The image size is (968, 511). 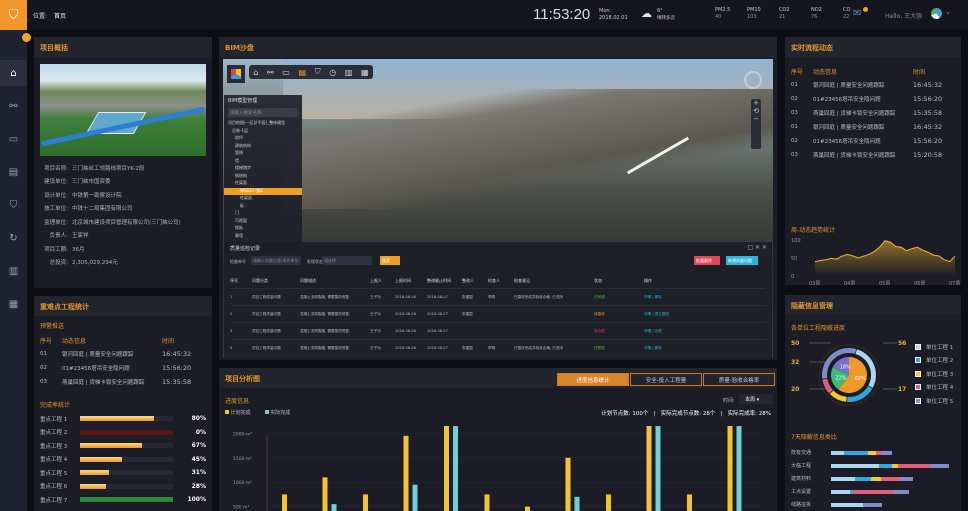 What do you see at coordinates (648, 280) in the screenshot?
I see `column-header: 操作` at bounding box center [648, 280].